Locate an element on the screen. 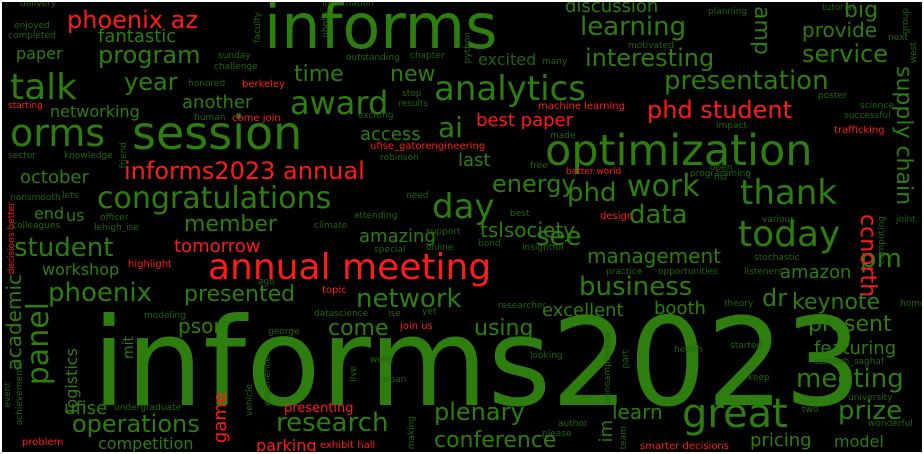  word-phoenix-az: phoenix az is located at coordinates (132, 20).